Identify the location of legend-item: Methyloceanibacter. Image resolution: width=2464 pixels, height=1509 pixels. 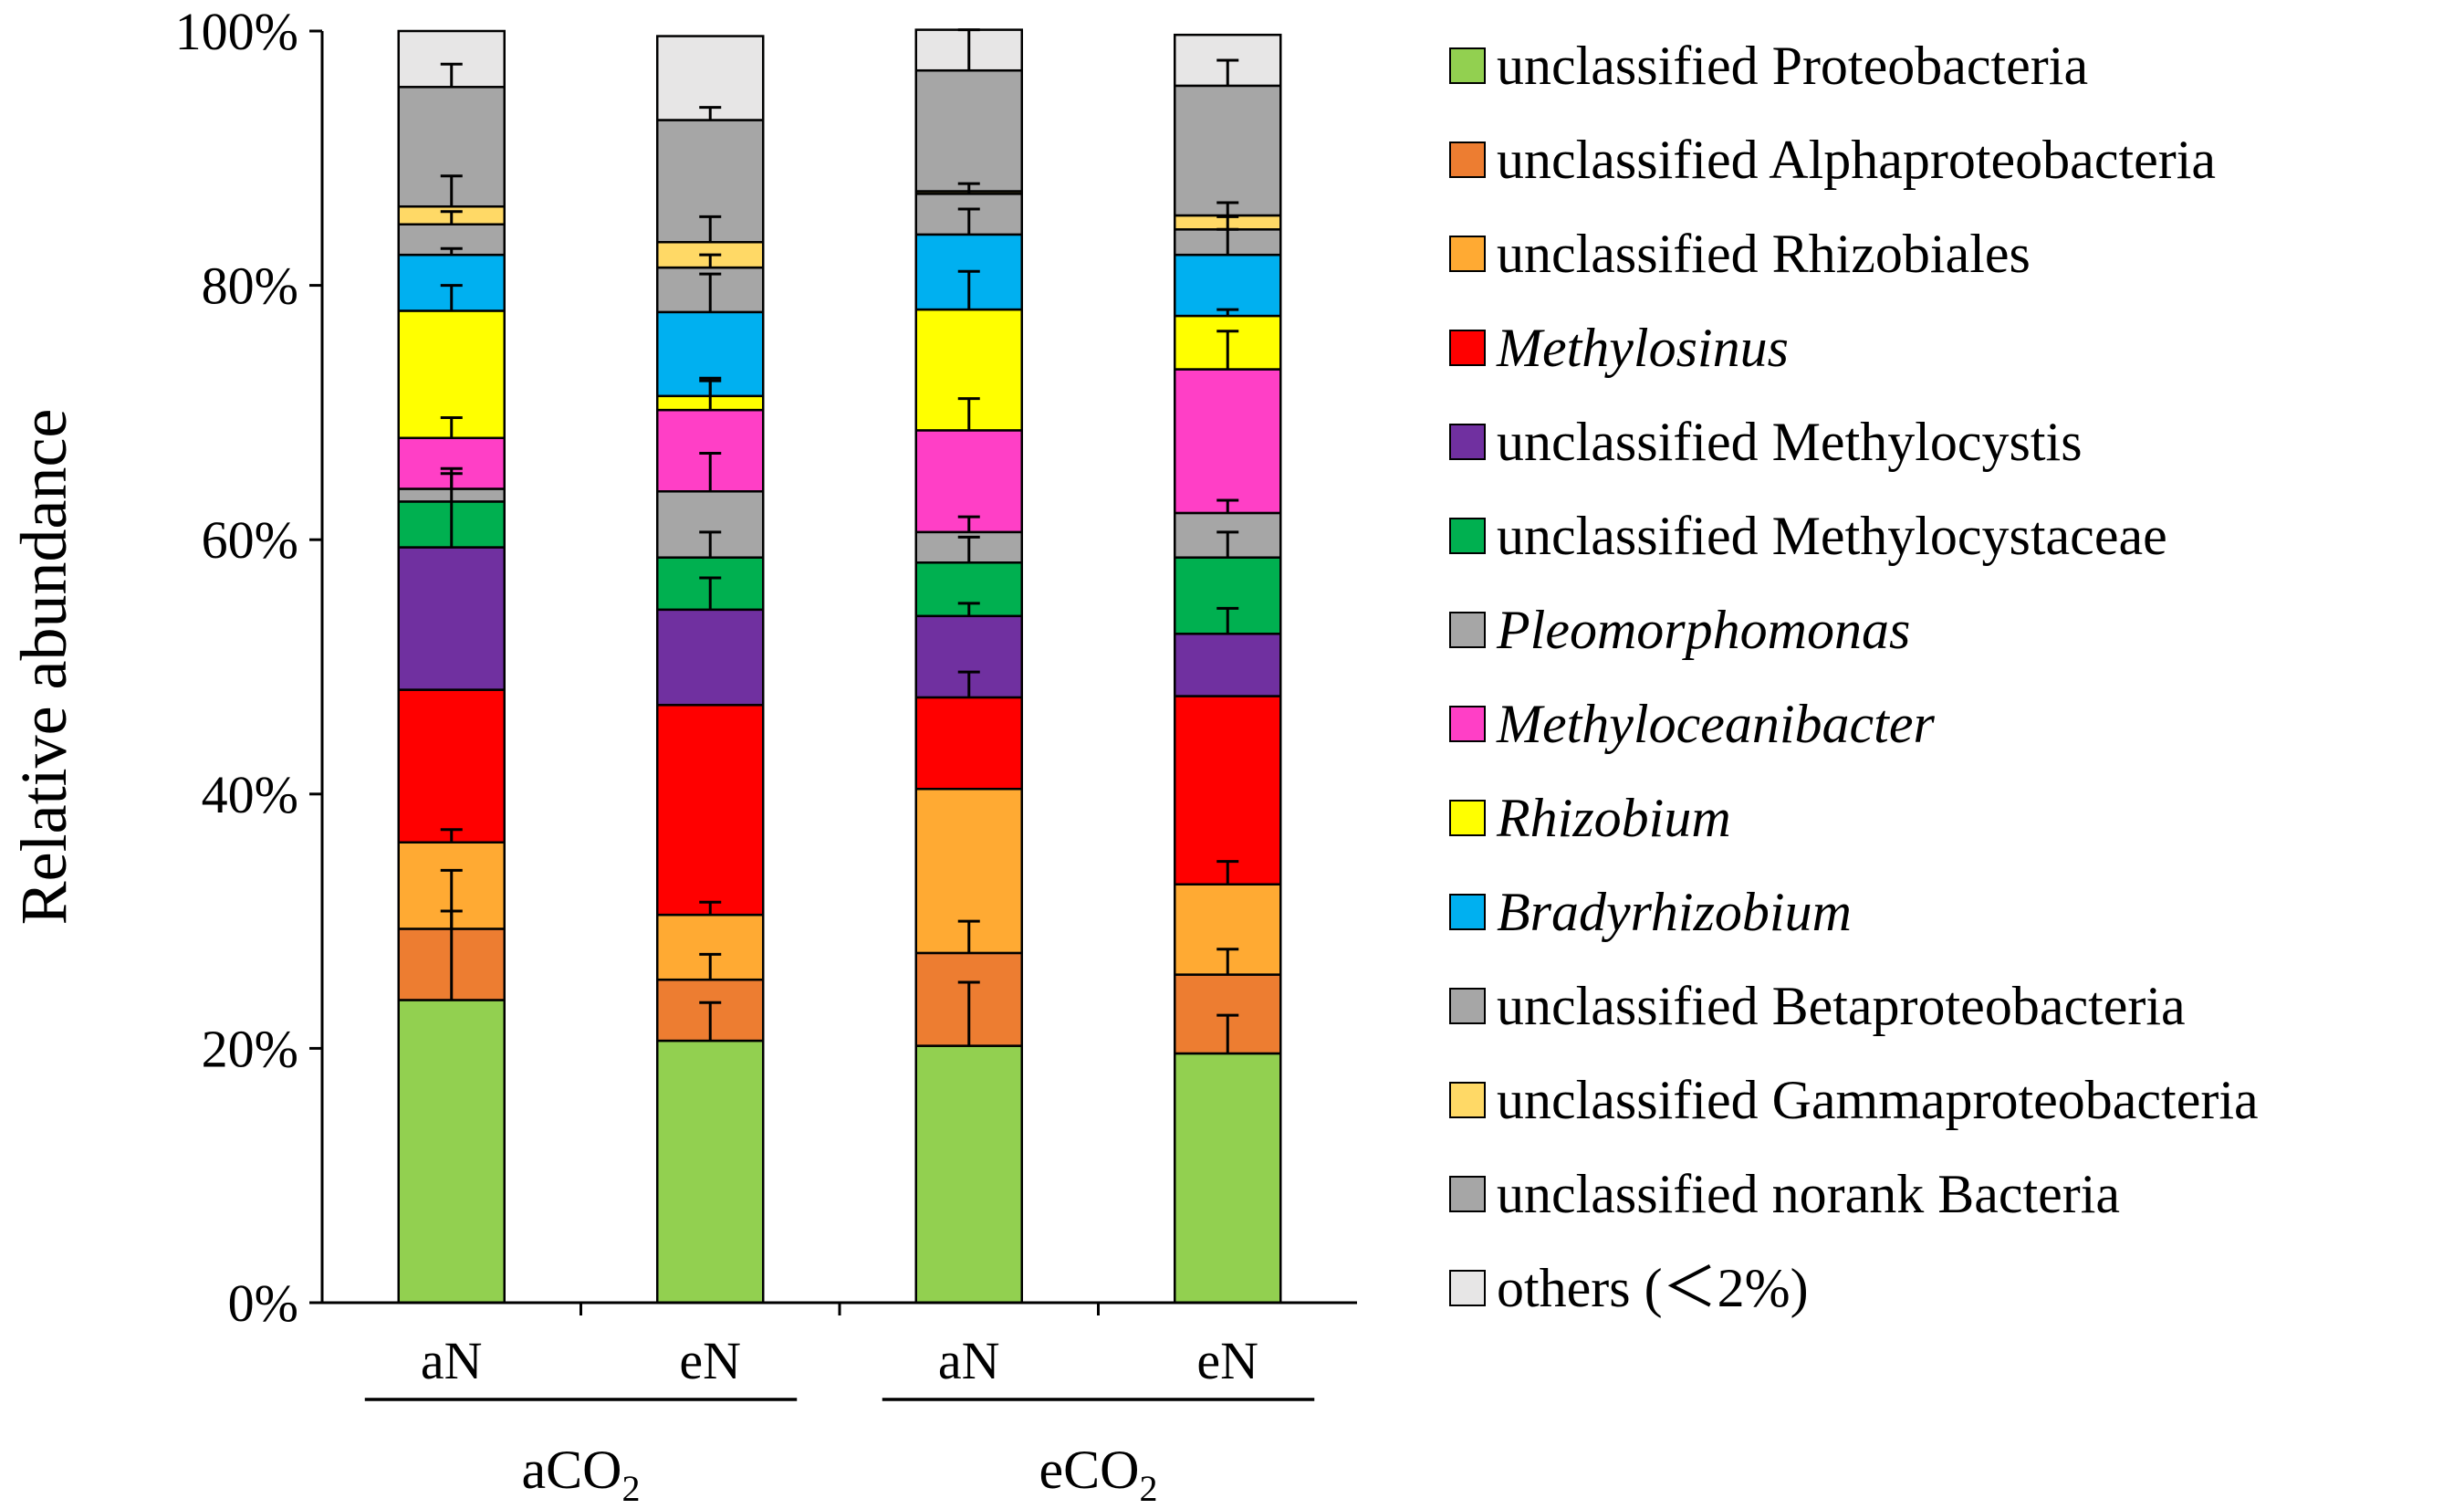
(1951, 723).